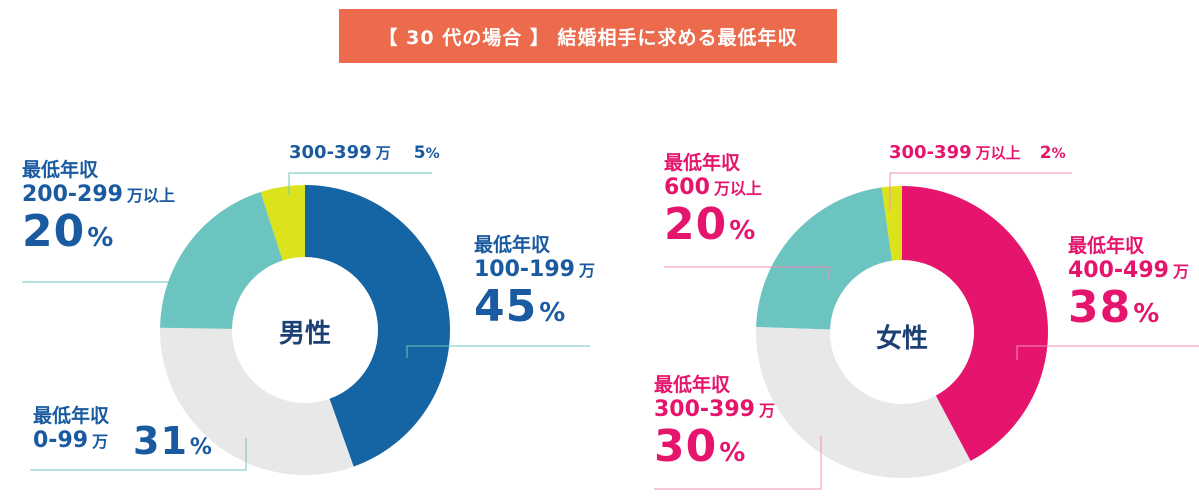 The image size is (1199, 503). I want to click on male-label-200-299: 最低年収 200-299 万以上 20%, so click(98, 208).